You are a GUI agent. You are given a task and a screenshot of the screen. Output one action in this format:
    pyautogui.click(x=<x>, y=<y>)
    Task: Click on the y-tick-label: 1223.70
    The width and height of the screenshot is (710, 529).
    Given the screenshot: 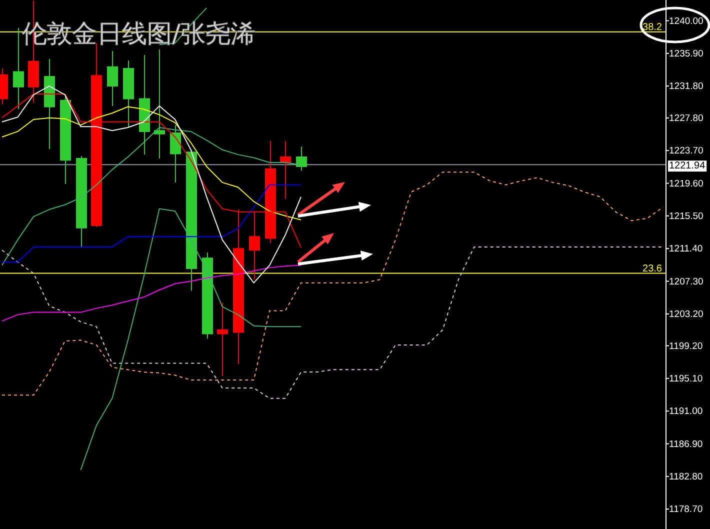 What is the action you would take?
    pyautogui.click(x=686, y=151)
    